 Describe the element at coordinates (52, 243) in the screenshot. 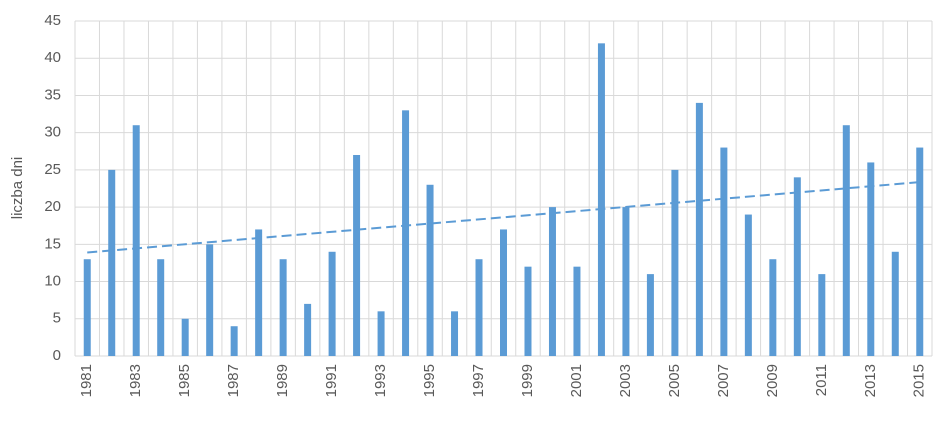

I see `y-tick-label: 15` at that location.